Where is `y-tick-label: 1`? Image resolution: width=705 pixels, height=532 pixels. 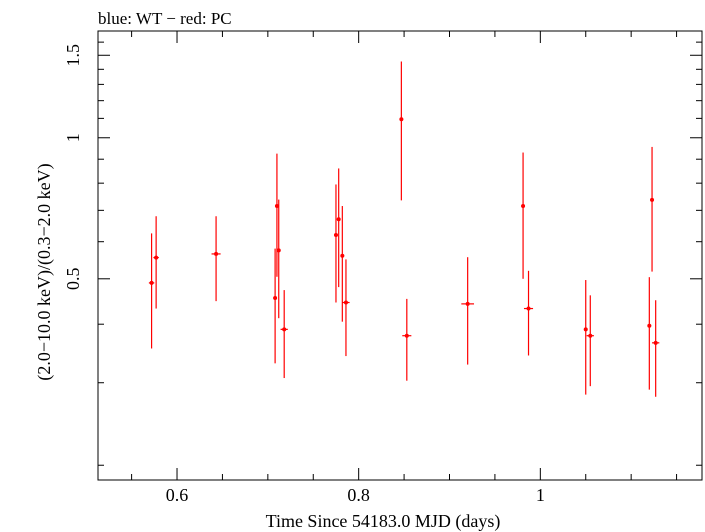 y-tick-label: 1 is located at coordinates (73, 137).